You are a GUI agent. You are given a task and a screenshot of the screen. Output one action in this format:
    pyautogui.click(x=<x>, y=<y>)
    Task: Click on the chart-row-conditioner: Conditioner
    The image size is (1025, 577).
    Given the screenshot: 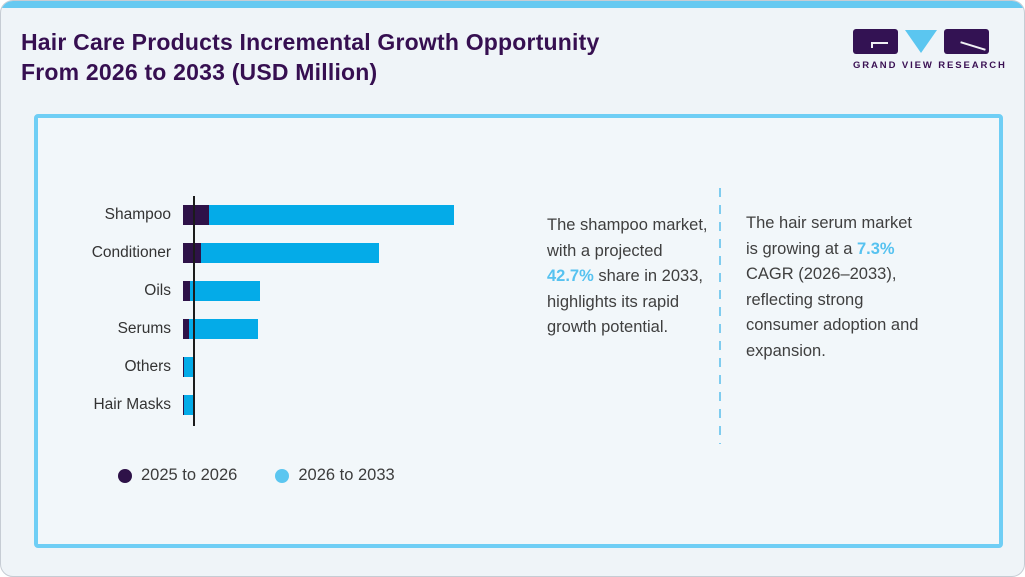 What is the action you would take?
    pyautogui.click(x=281, y=253)
    